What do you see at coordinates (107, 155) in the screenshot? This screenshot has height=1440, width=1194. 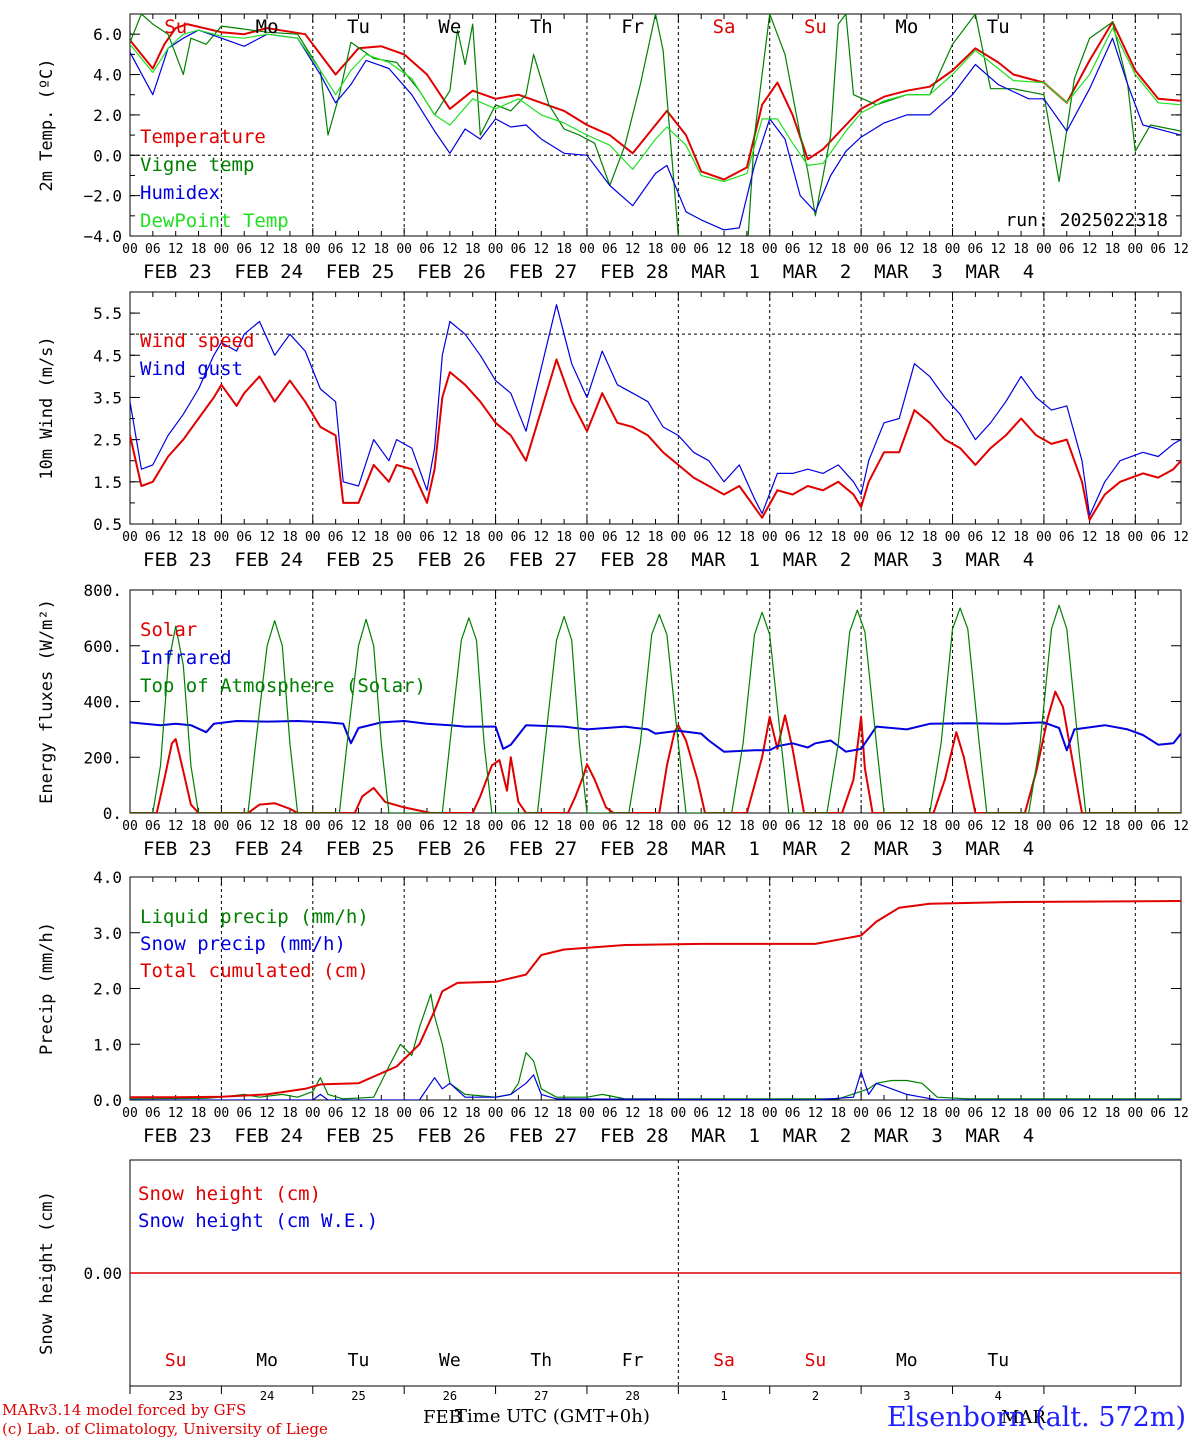 I see `y-tick-label: 0.0` at bounding box center [107, 155].